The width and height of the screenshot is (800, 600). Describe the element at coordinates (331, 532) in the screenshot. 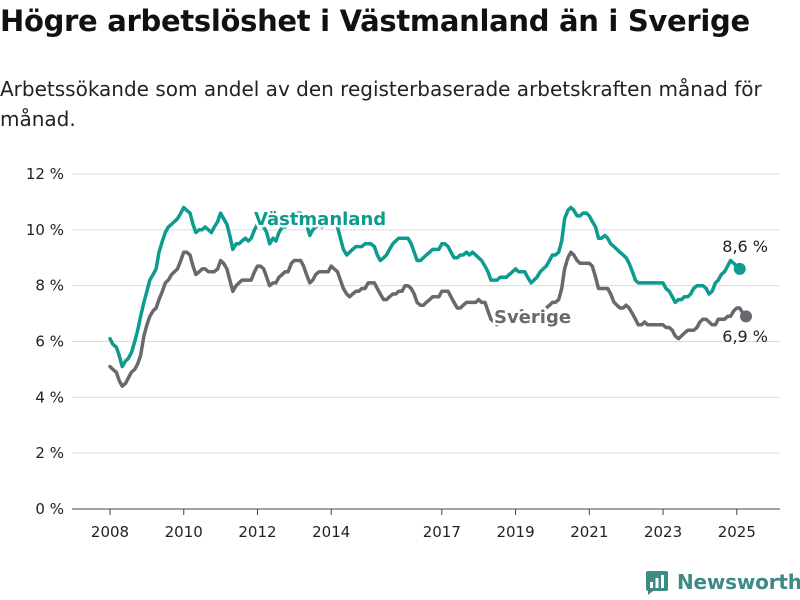

I see `x-tick-label: 2014` at that location.